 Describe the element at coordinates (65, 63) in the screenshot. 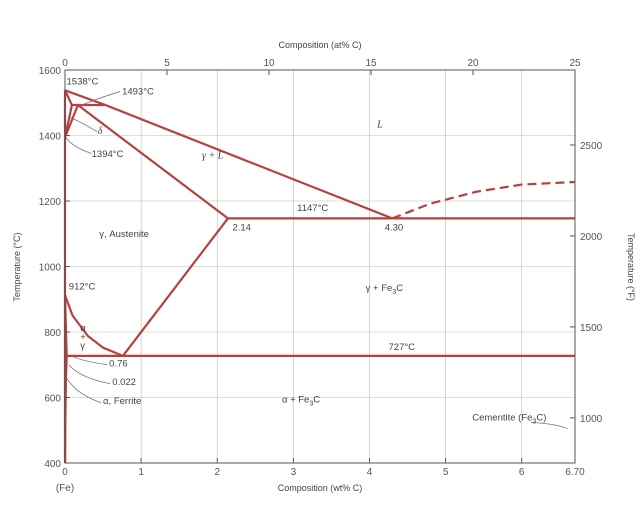

I see `top-tick-label: 0` at that location.